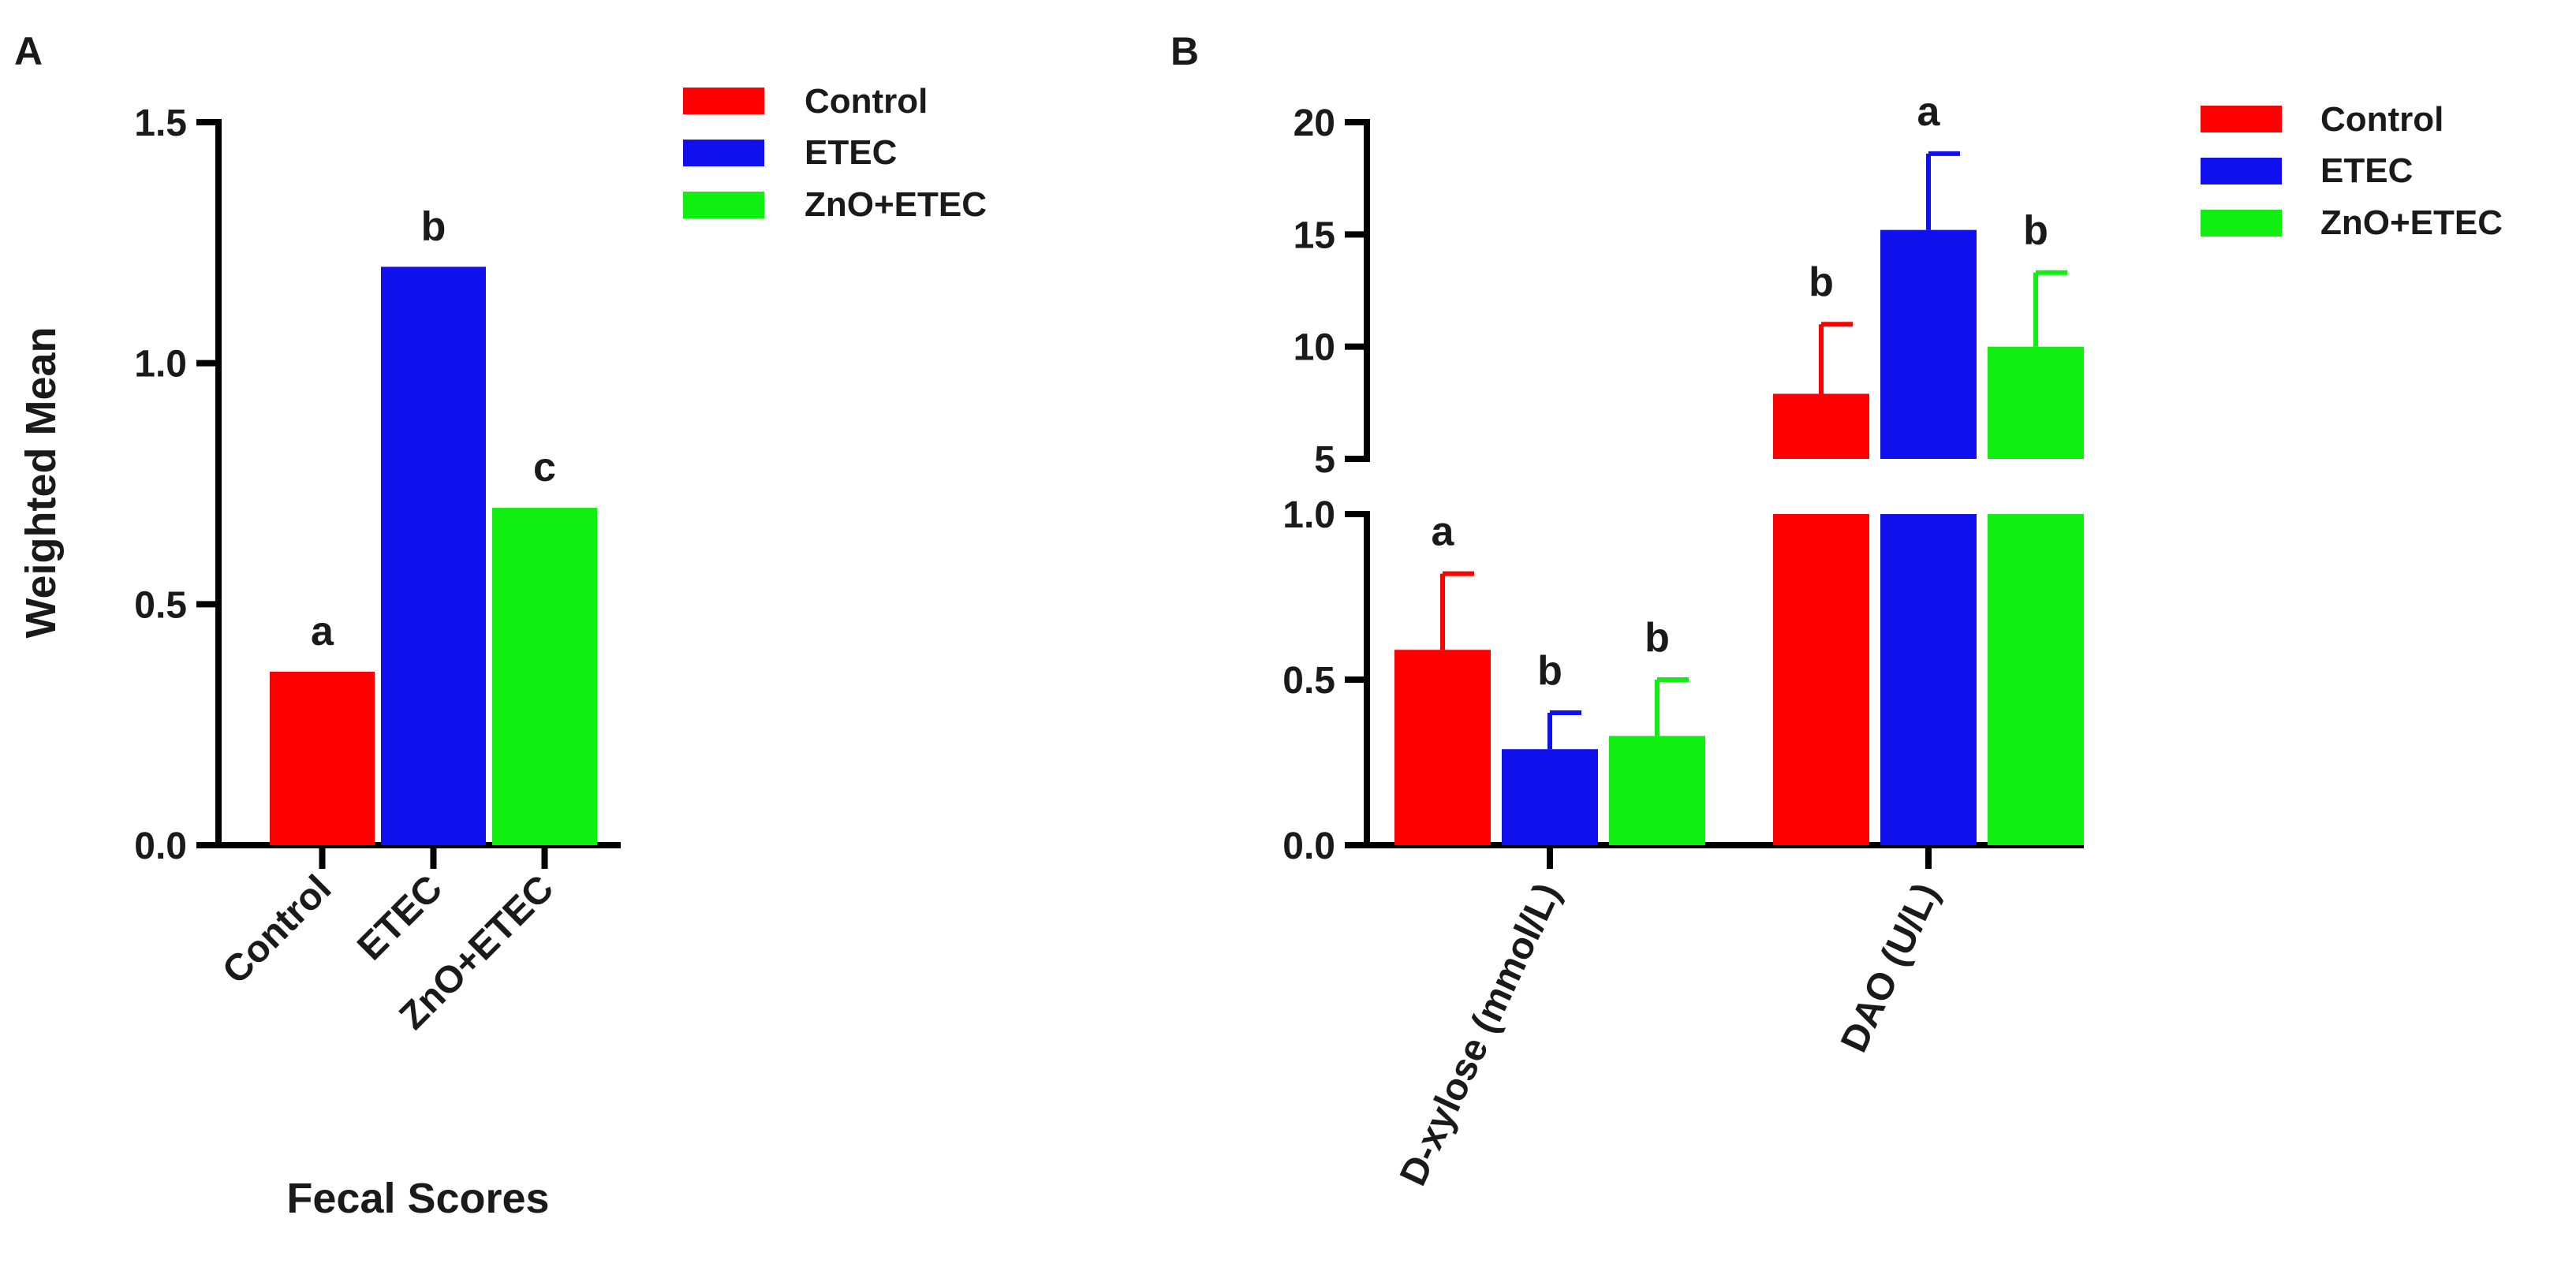 The height and width of the screenshot is (1282, 2576). Describe the element at coordinates (322, 758) in the screenshot. I see `a-bar-control` at that location.